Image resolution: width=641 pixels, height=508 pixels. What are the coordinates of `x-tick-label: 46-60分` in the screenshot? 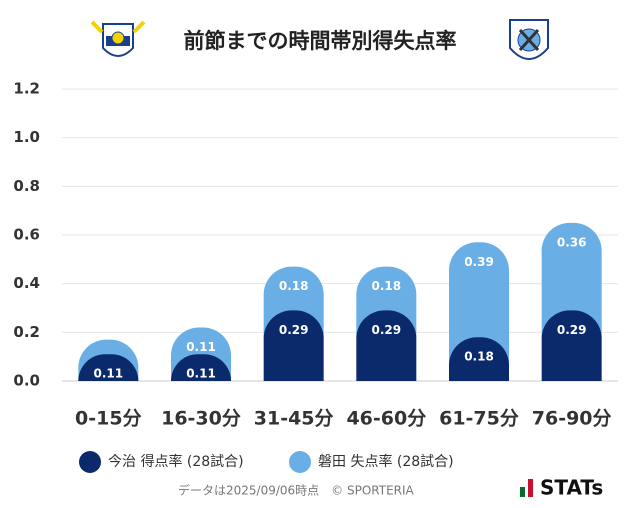 It's located at (386, 419).